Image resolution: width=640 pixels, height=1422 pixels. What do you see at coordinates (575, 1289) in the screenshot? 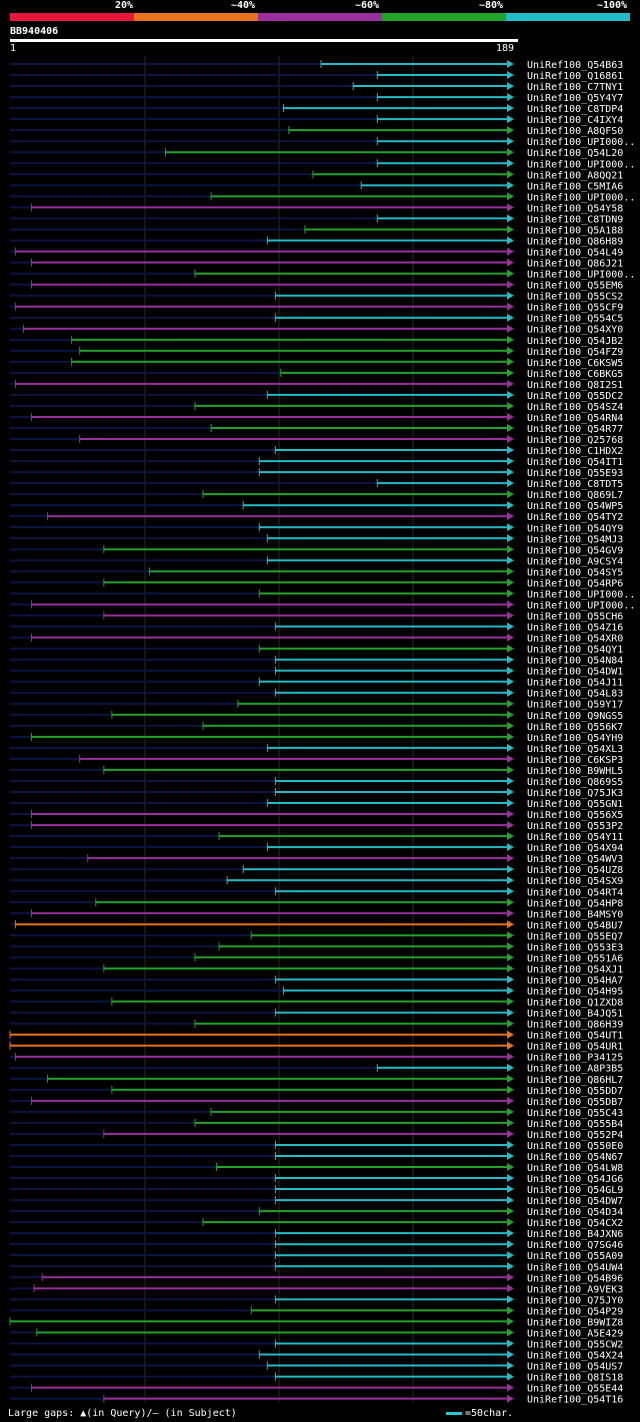
I see `hit-label: UniRef100_A9VEK3` at bounding box center [575, 1289].